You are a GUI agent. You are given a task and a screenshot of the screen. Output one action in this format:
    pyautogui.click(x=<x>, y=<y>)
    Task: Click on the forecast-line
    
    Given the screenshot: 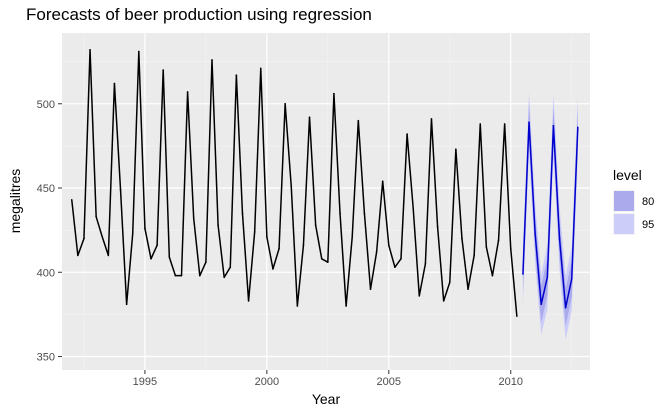 What is the action you would take?
    pyautogui.click(x=550, y=215)
    